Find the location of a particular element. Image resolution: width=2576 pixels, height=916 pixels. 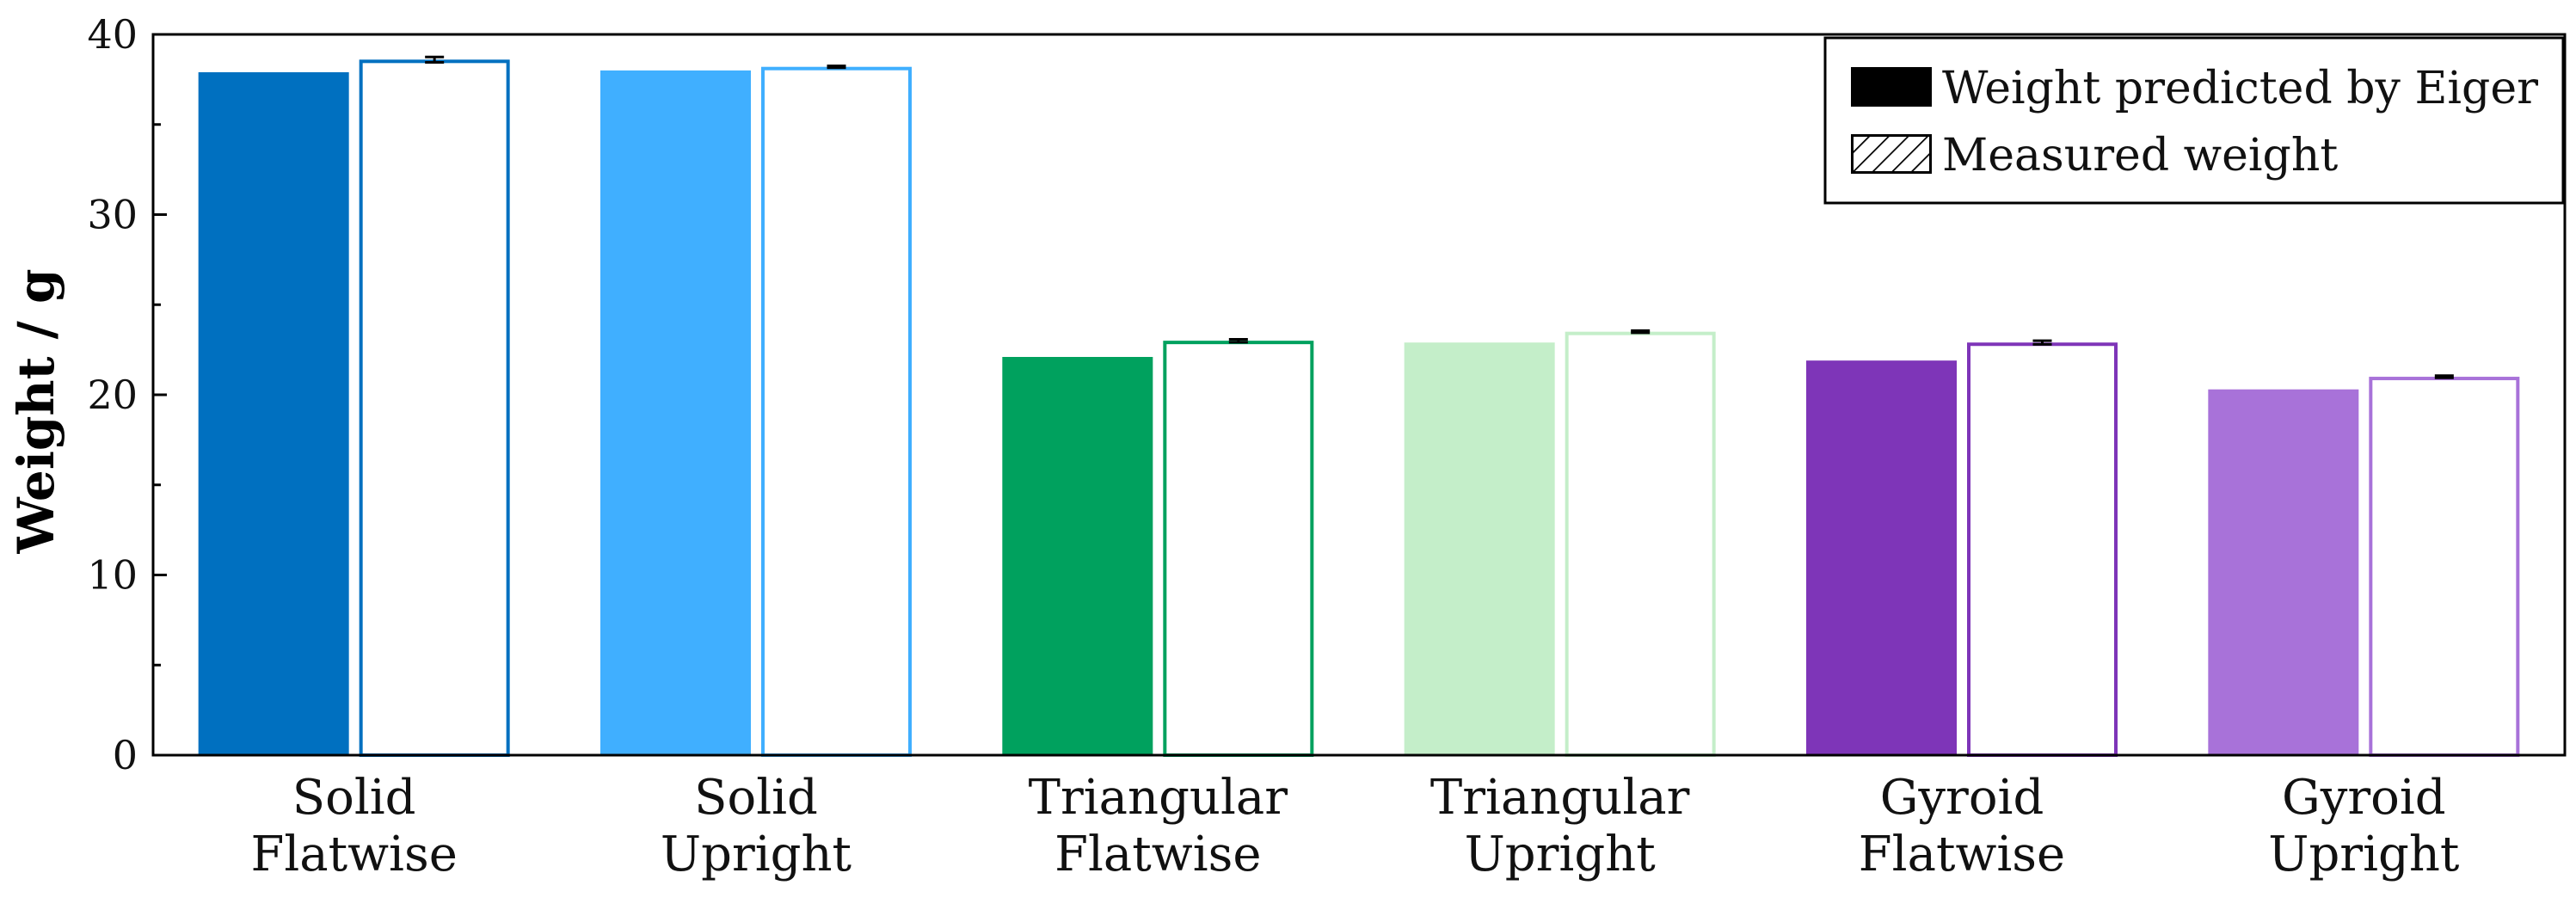

y-tick-label: 20 is located at coordinates (112, 395).